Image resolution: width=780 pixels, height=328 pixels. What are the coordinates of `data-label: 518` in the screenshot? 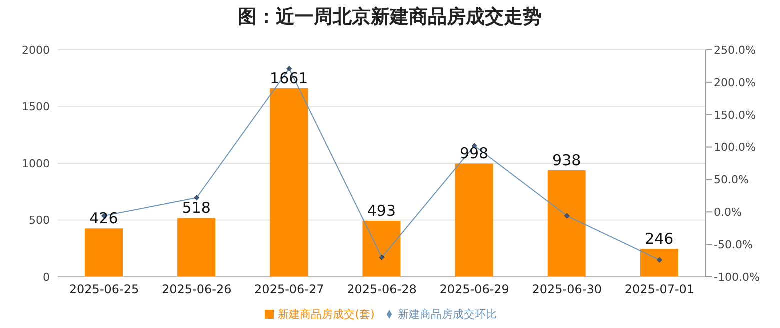 It's located at (196, 208).